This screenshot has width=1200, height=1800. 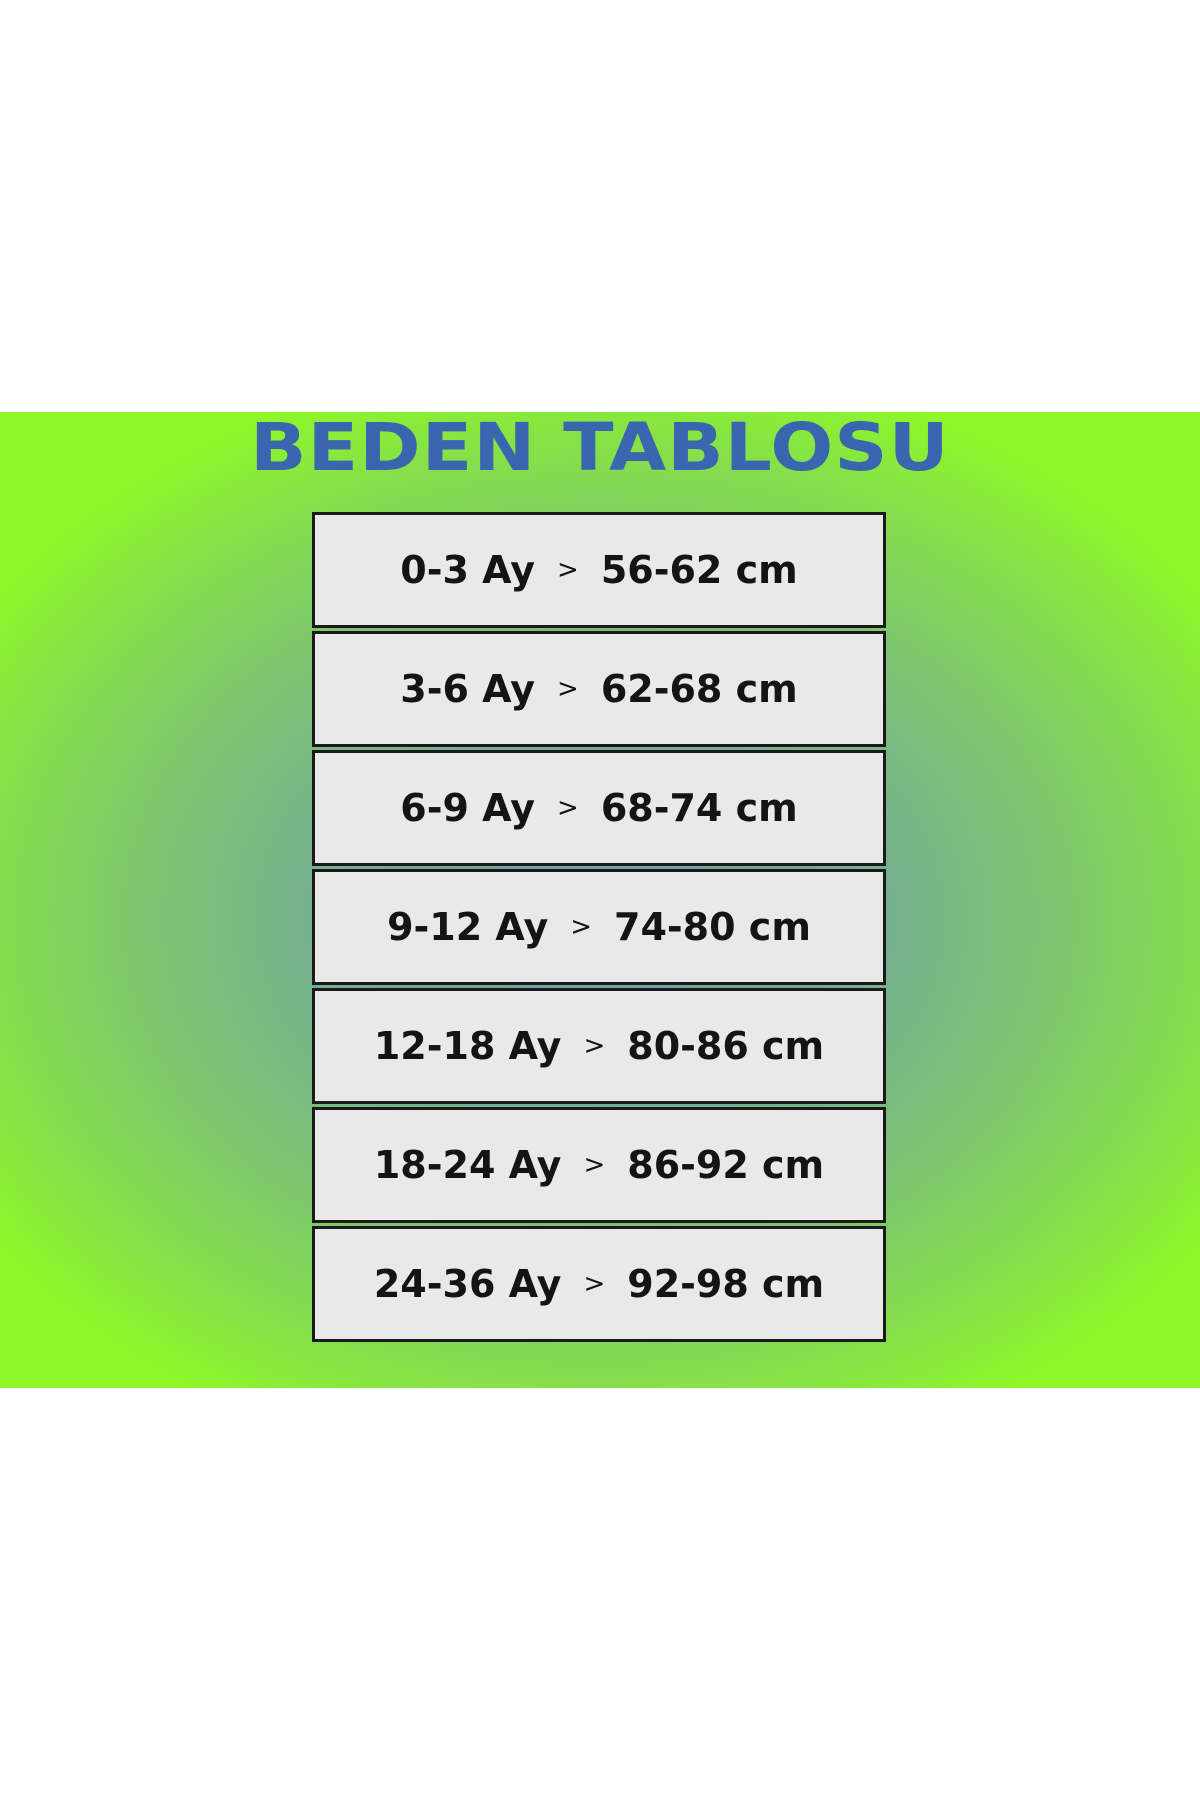 What do you see at coordinates (468, 927) in the screenshot?
I see `age-range: 9-12 Ay` at bounding box center [468, 927].